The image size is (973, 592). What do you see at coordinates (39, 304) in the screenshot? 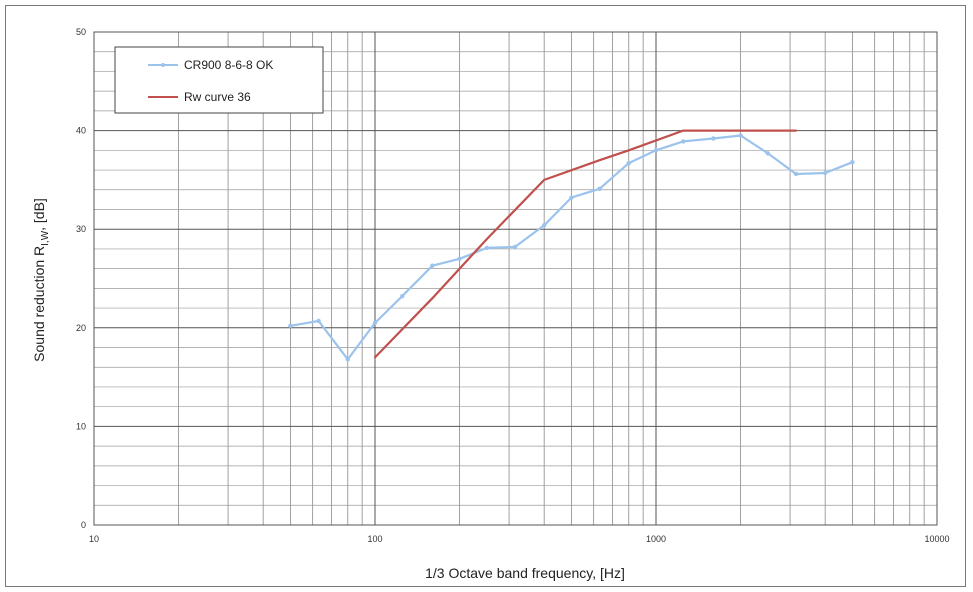
I see `y-axis-title-main: Sound reduction R` at bounding box center [39, 304].